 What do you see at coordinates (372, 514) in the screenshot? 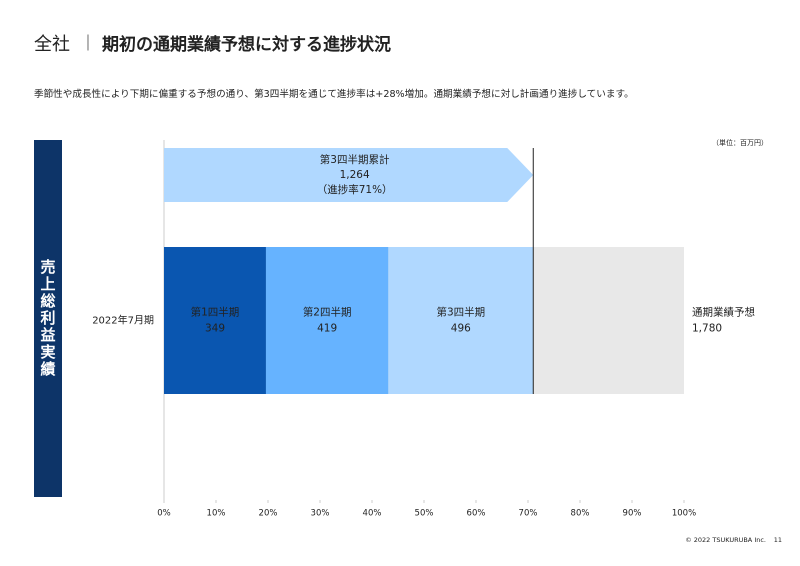
I see `x-tick-label: 40%` at bounding box center [372, 514].